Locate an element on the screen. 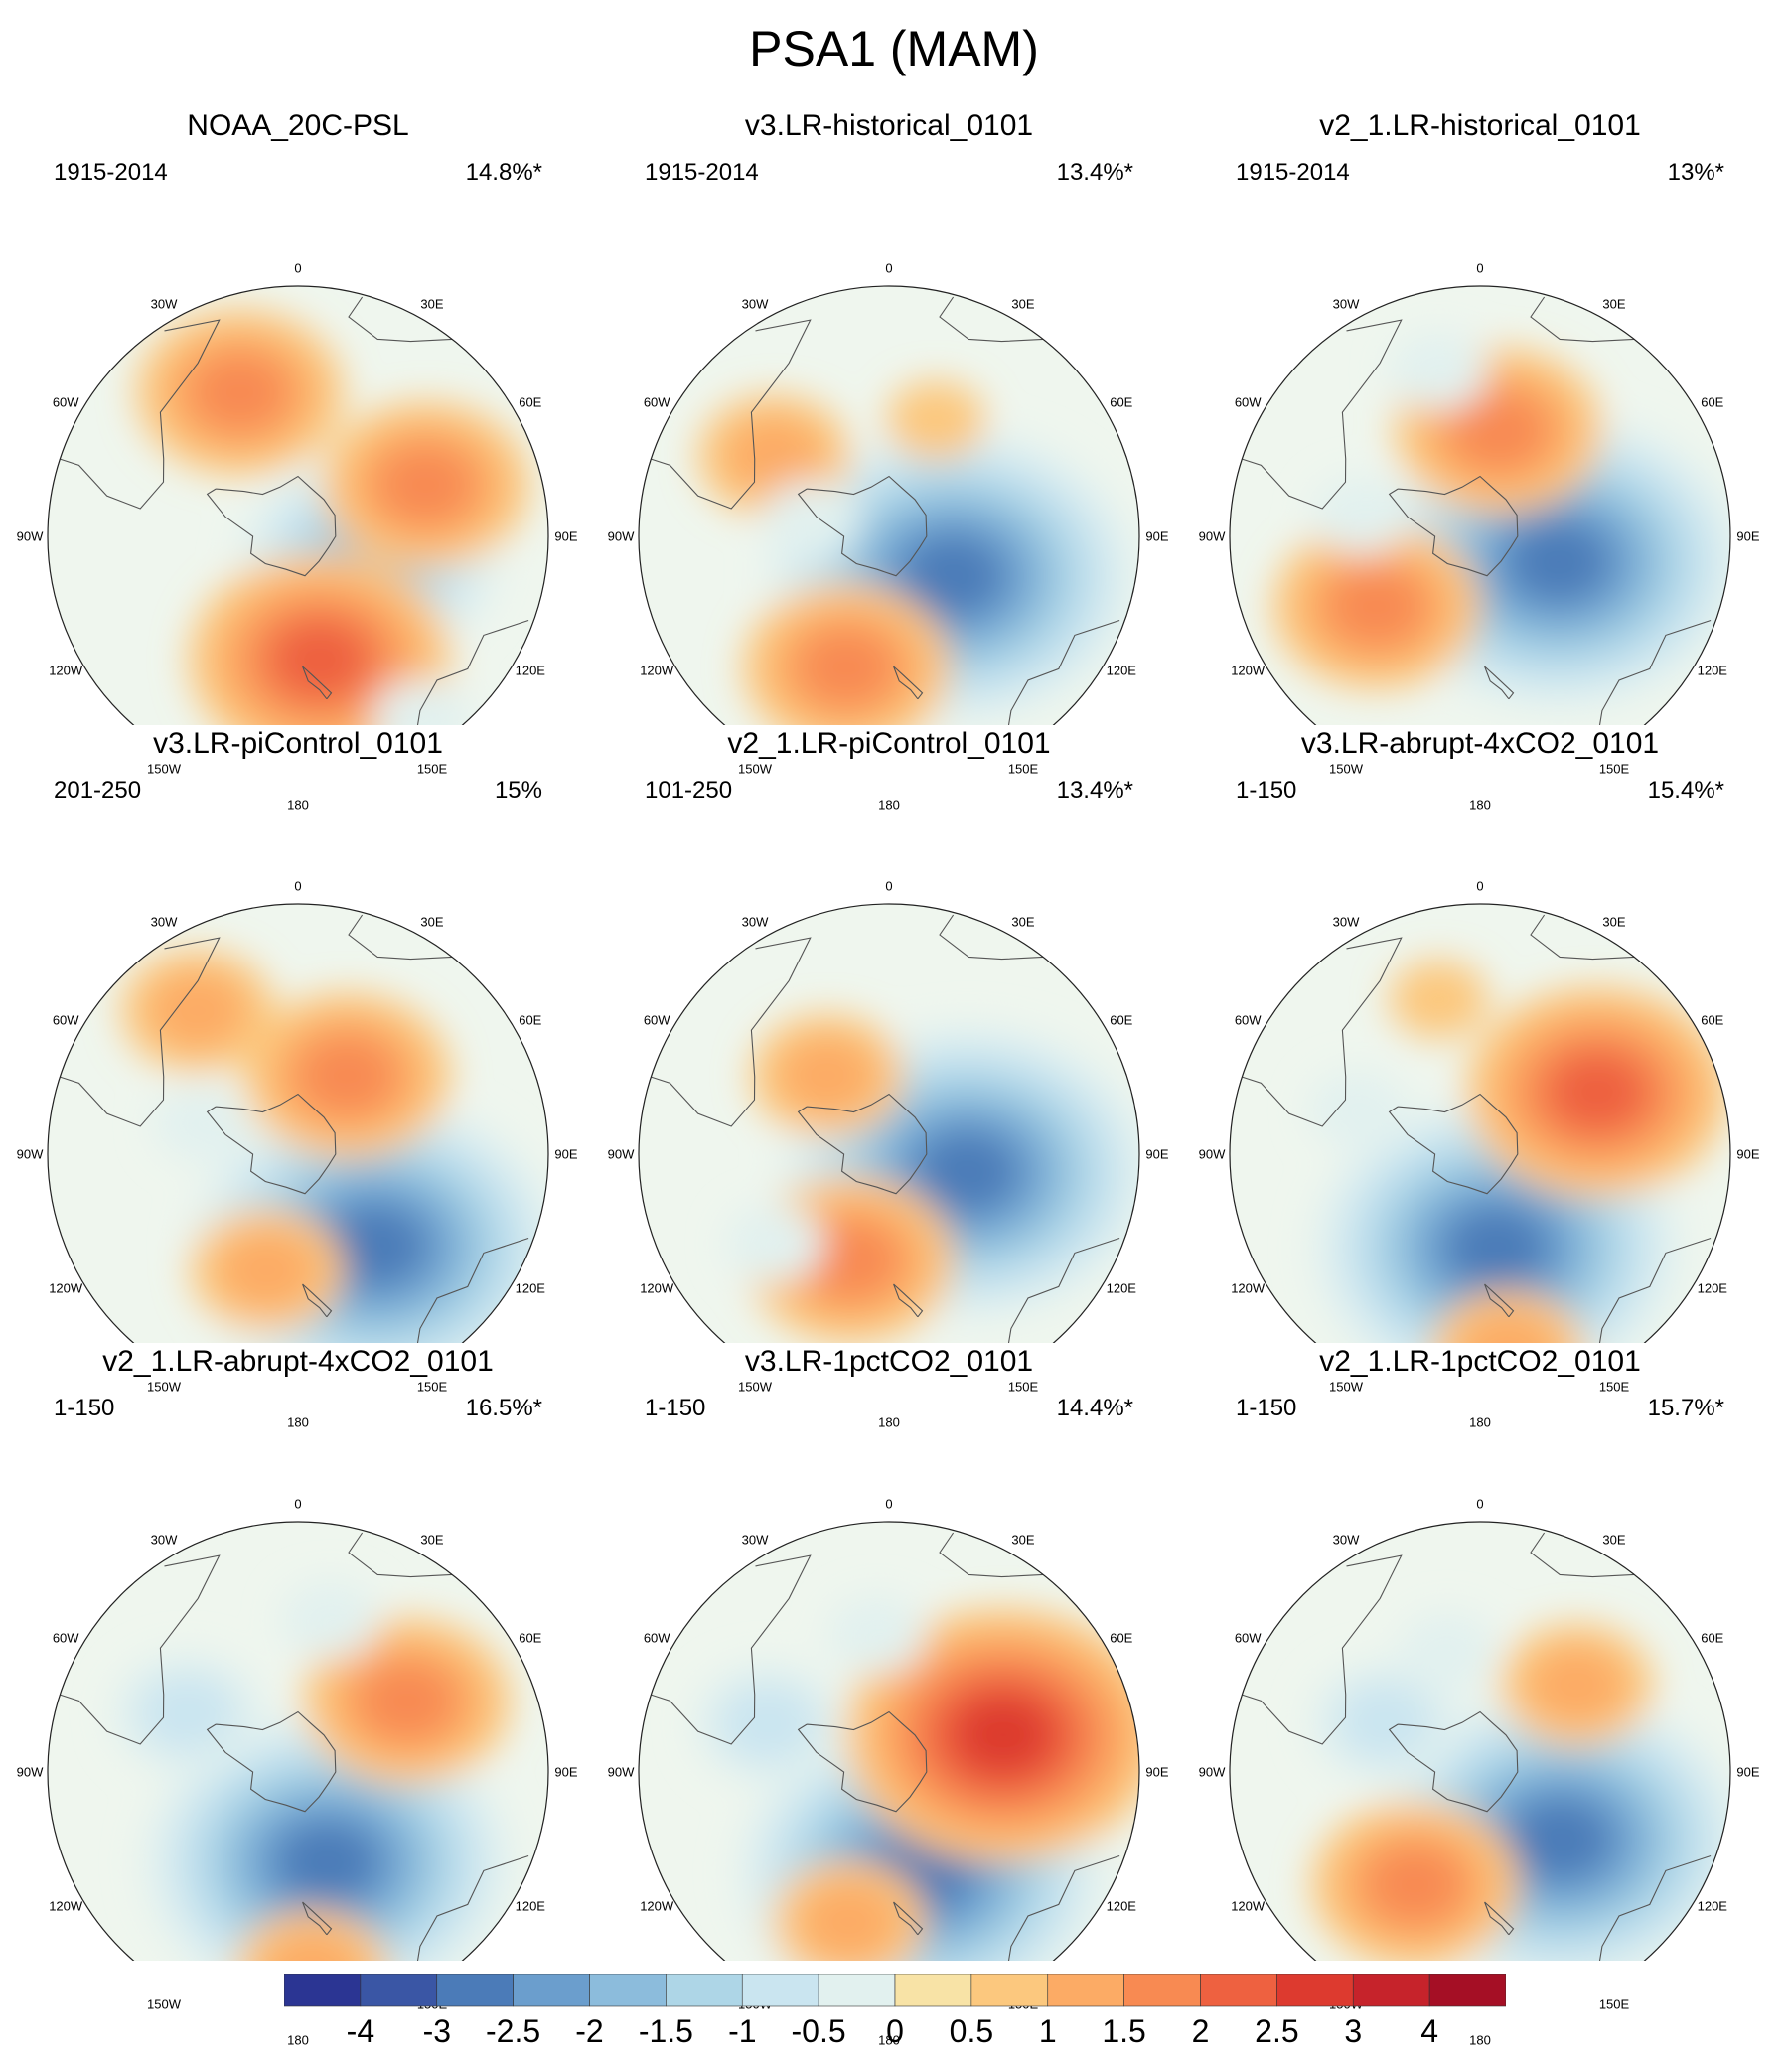 Image resolution: width=1788 pixels, height=2072 pixels. panel-title: v2_1.LR-1pctCO2_0101 is located at coordinates (1480, 1361).